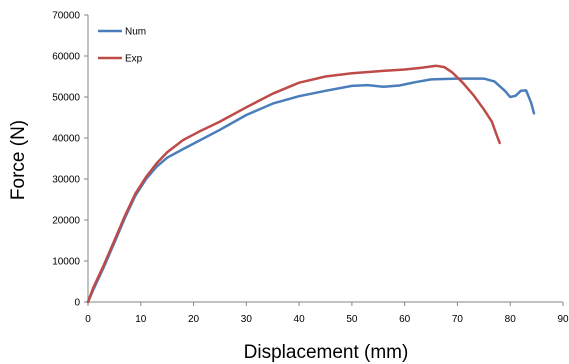 The image size is (569, 364). I want to click on x-tick-label: 60, so click(405, 319).